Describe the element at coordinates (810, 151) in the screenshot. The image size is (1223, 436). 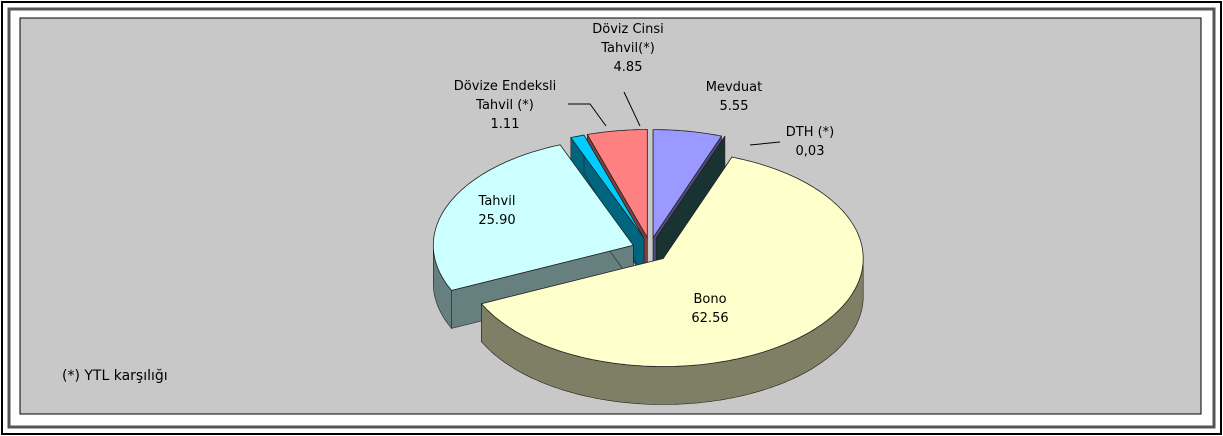
I see `value-label: 0,03` at that location.